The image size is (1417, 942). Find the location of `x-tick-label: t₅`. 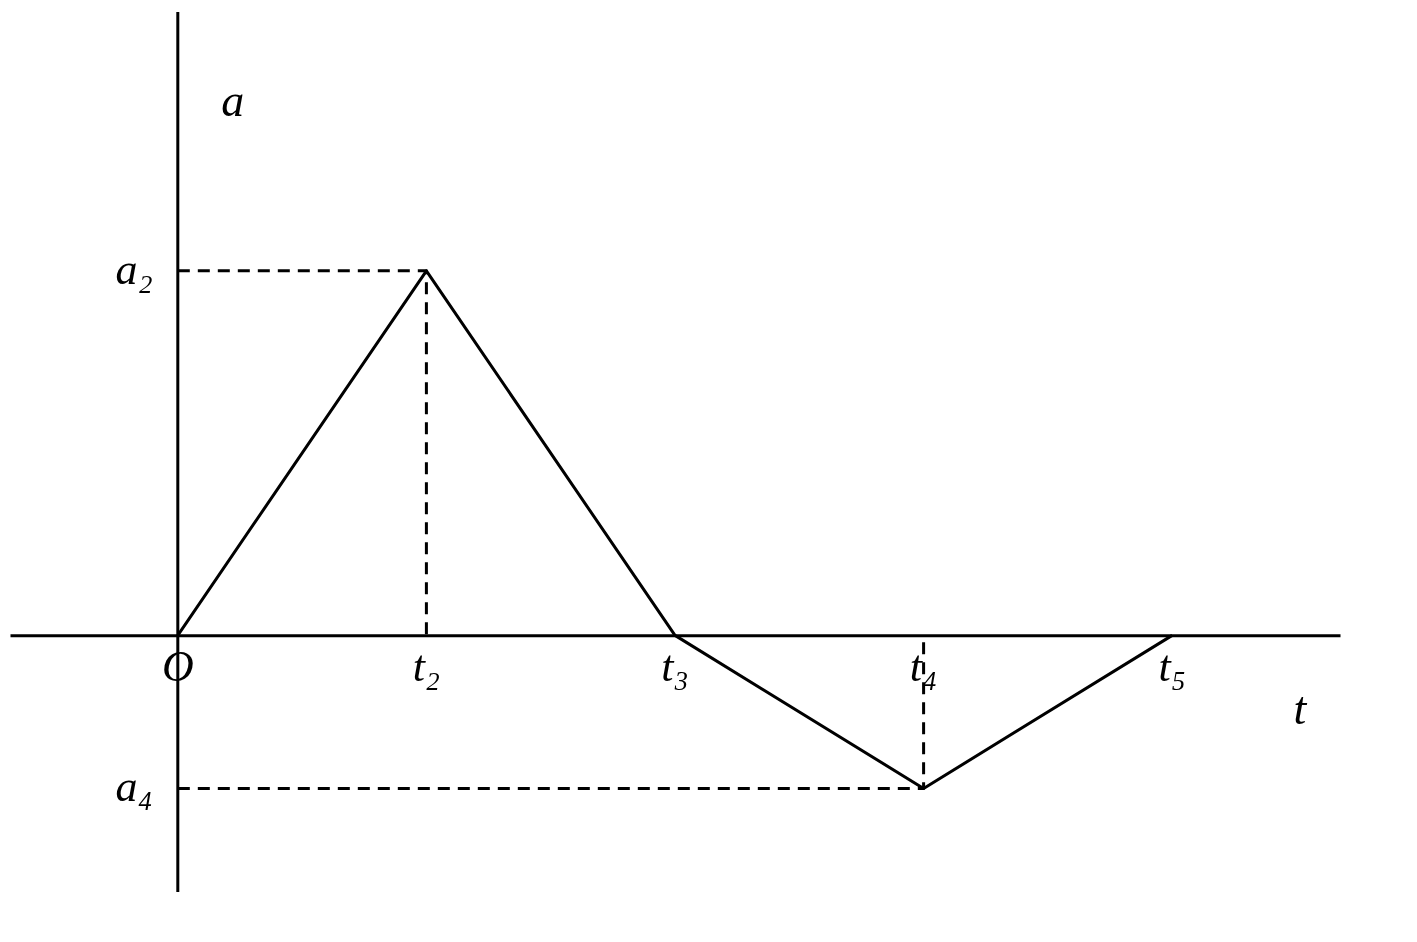

x-tick-label: t₅ is located at coordinates (1172, 666).